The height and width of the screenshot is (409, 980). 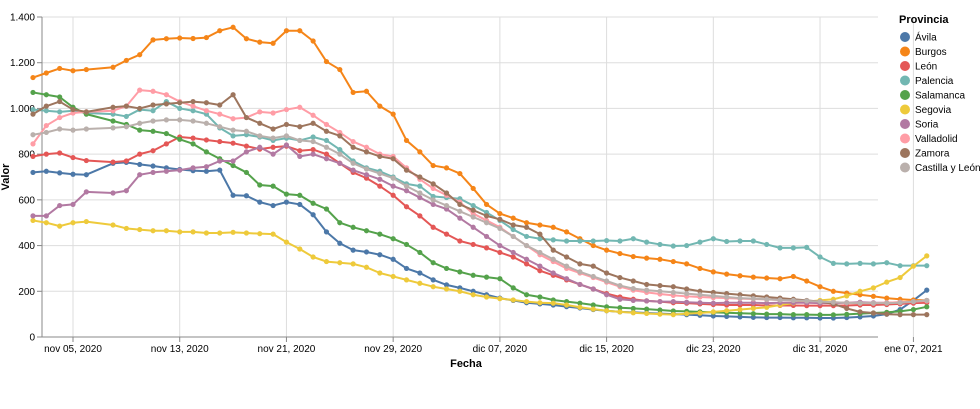 I want to click on x-tick-label: ene 07, 2021, so click(x=913, y=349).